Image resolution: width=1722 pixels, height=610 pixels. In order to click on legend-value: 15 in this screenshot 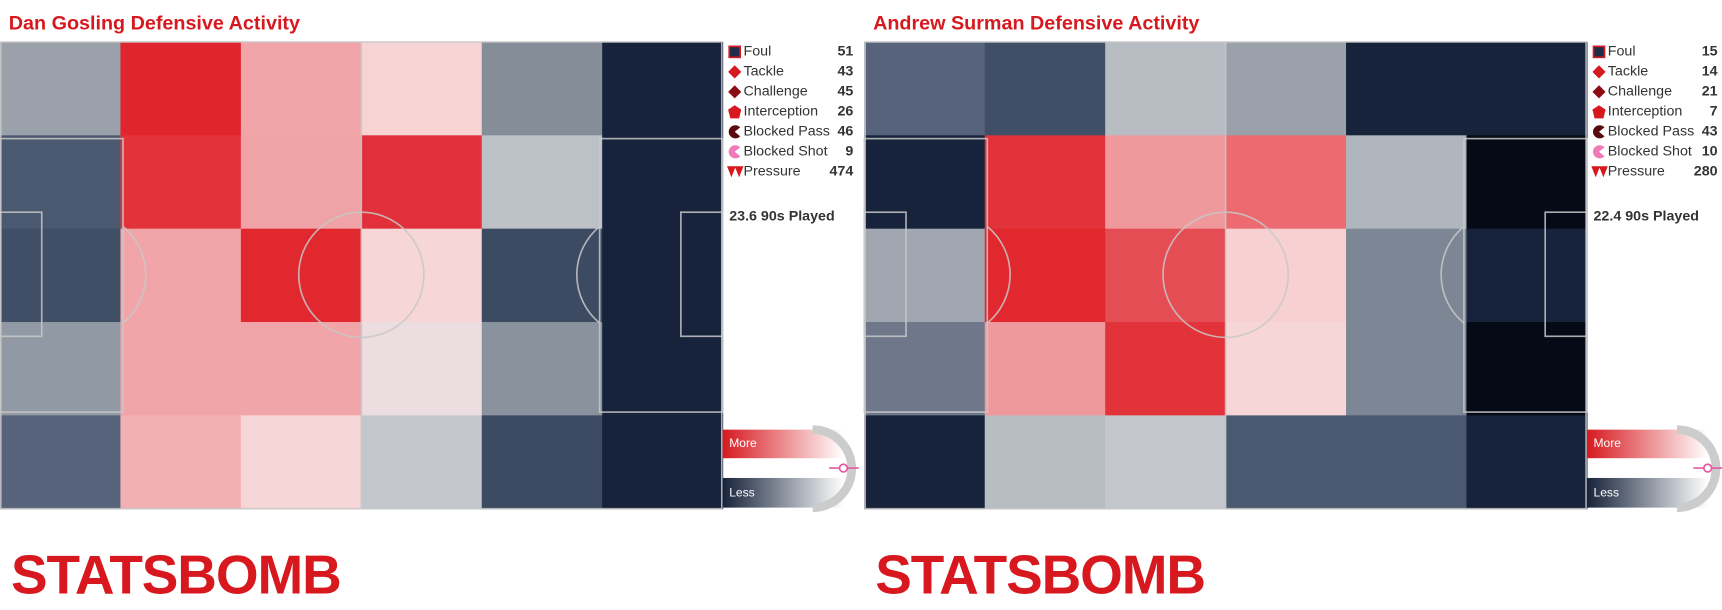, I will do `click(1710, 52)`.